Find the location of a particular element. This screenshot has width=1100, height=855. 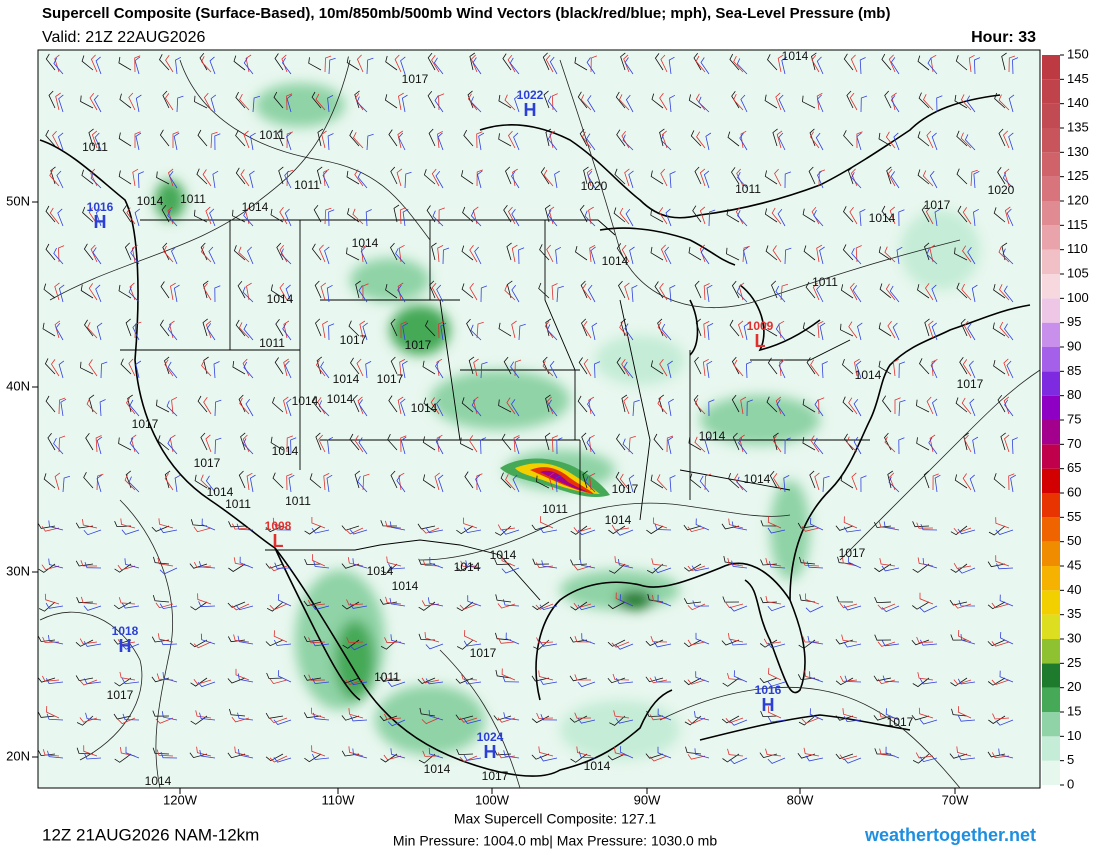

colorbar-label: 100 is located at coordinates (1078, 297).